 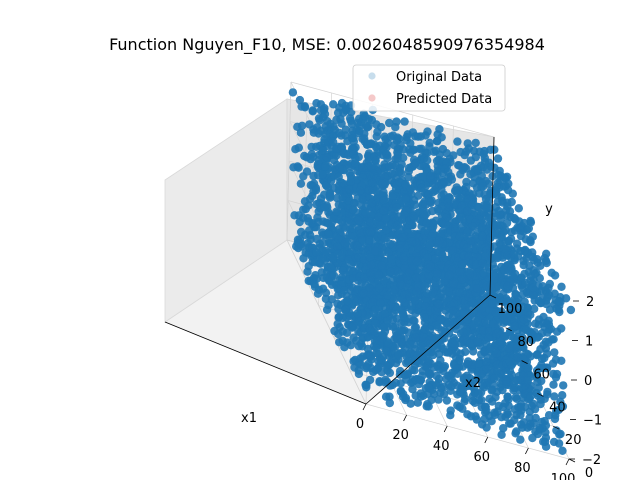 I want to click on x1-axis-label: x1, so click(x=249, y=418).